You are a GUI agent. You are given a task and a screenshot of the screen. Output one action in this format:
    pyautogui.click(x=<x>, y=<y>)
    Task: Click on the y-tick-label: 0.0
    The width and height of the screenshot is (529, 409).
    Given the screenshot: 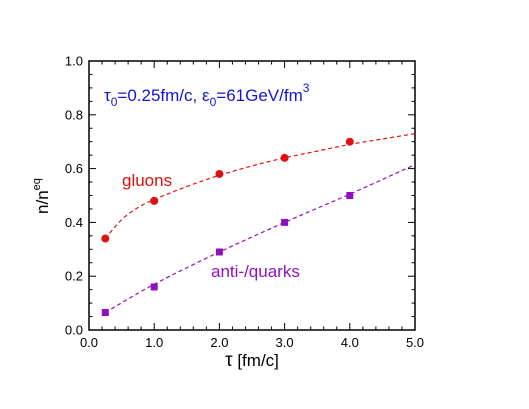 What is the action you would take?
    pyautogui.click(x=74, y=330)
    